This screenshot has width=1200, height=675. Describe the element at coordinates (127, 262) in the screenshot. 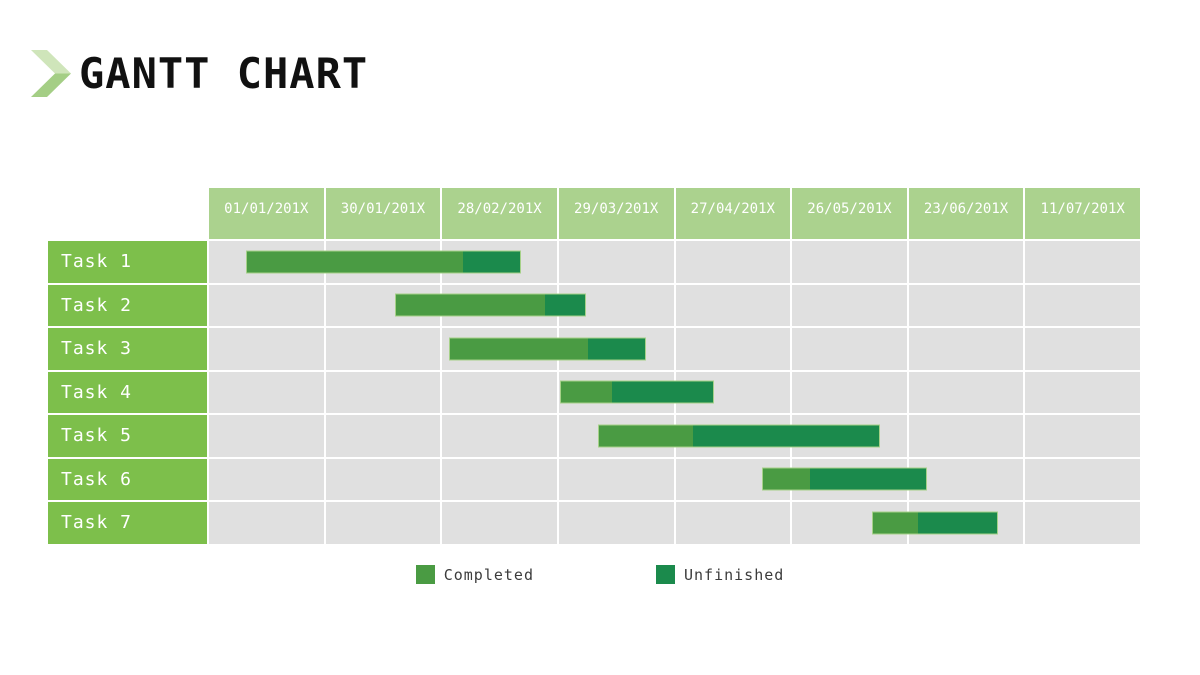

I see `task-label: Task 1` at that location.